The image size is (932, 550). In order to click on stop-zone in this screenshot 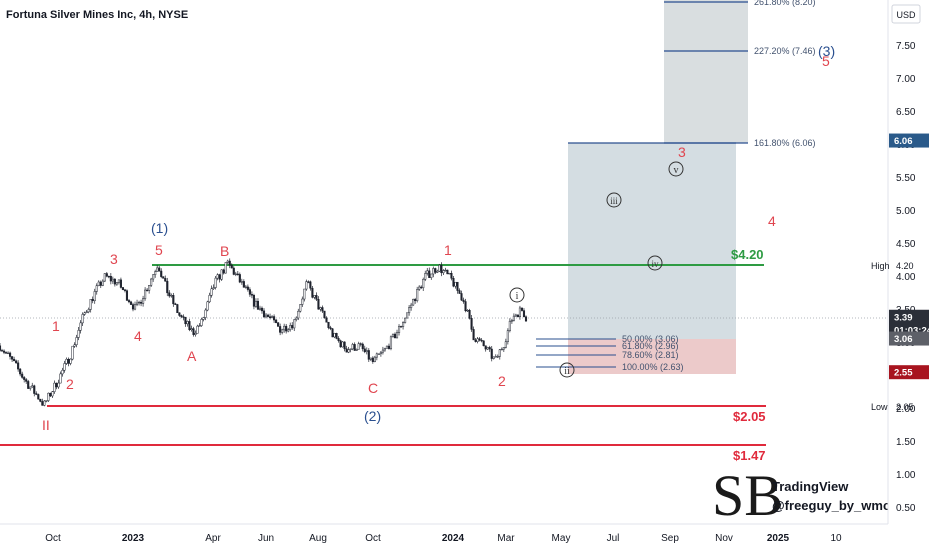, I will do `click(652, 356)`.